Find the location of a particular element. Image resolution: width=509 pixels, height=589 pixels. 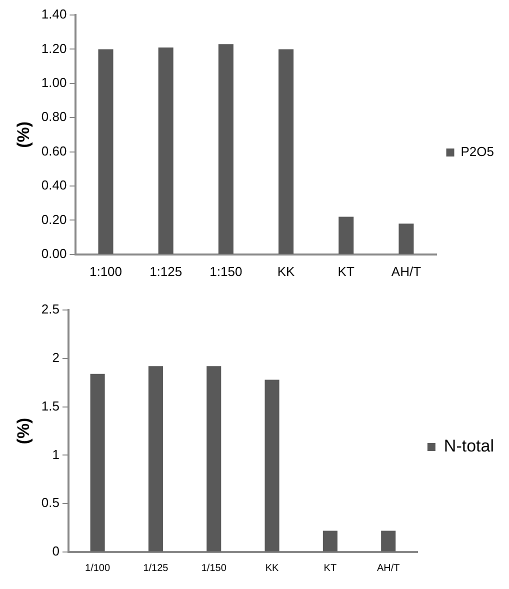

legend-label: N-total is located at coordinates (469, 446).